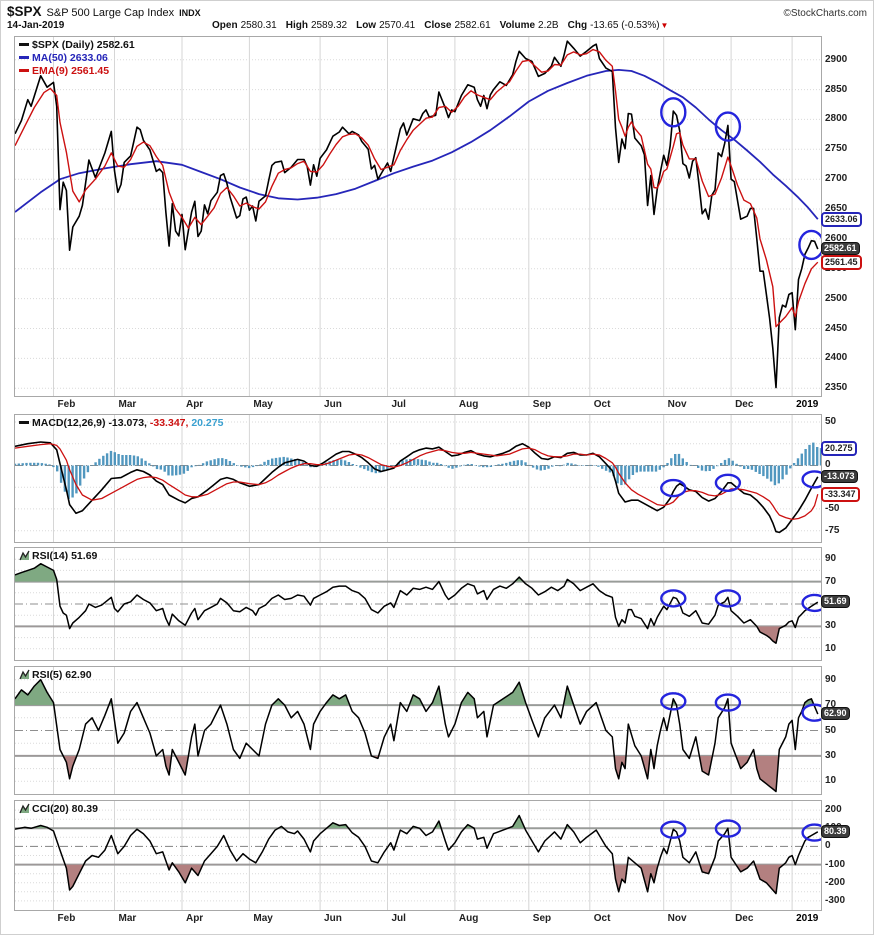 The image size is (874, 935). I want to click on rsi14-panel: 90 70 30 10 51.69 RSI(14) 51.69, so click(432, 604).